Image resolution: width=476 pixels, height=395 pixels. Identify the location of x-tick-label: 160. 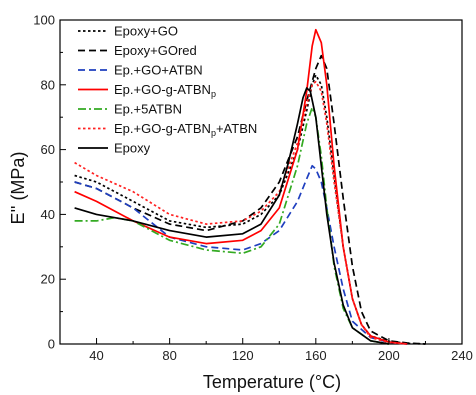
(316, 355).